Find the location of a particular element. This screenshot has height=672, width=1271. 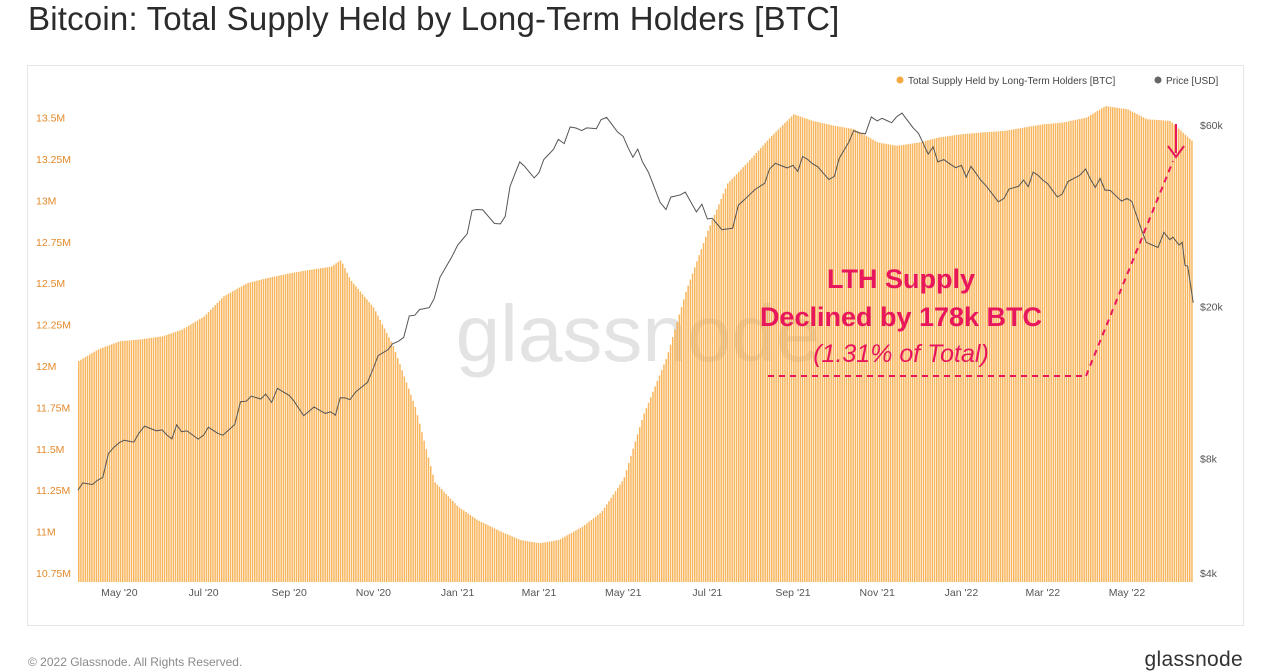

x-tick-label-0: May '20 is located at coordinates (119, 593).